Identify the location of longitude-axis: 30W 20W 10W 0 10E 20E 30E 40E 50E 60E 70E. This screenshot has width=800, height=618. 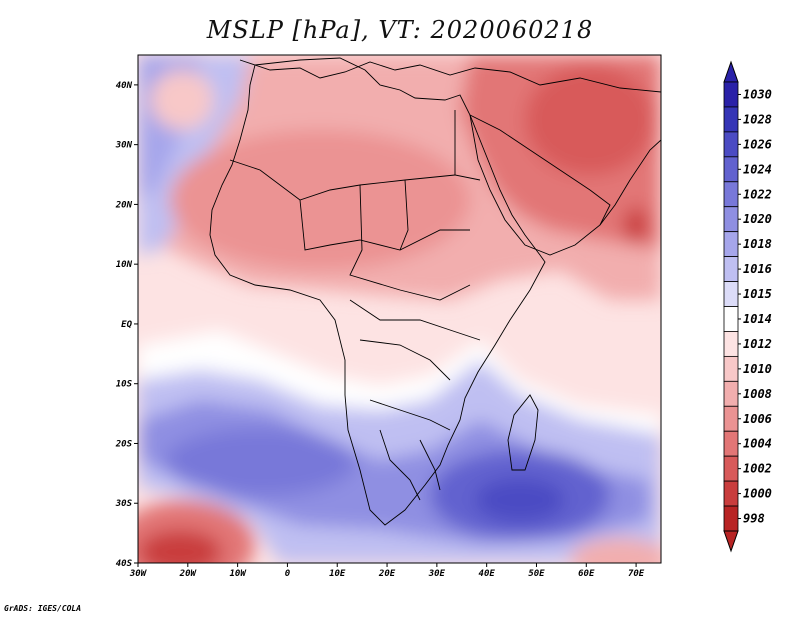
(387, 571).